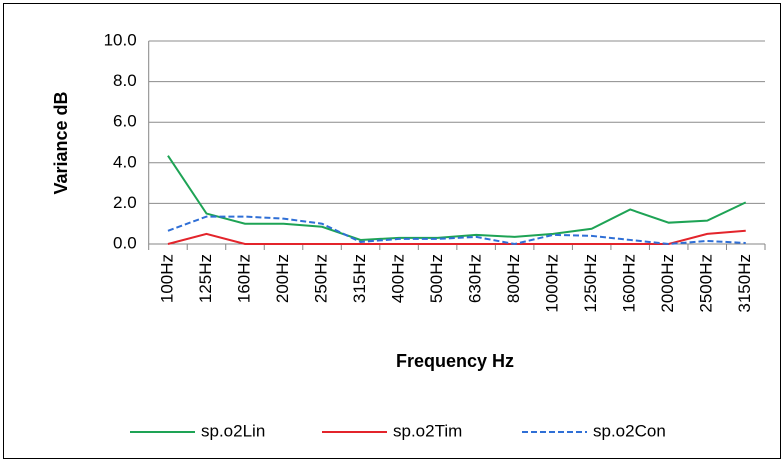 This screenshot has width=784, height=462. Describe the element at coordinates (321, 278) in the screenshot. I see `x-tick-label: 250Hz` at that location.